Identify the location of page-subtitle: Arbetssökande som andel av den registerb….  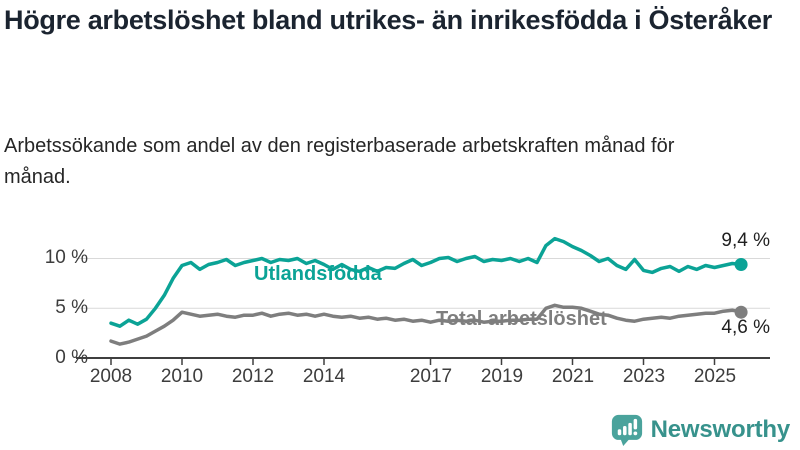
(339, 161).